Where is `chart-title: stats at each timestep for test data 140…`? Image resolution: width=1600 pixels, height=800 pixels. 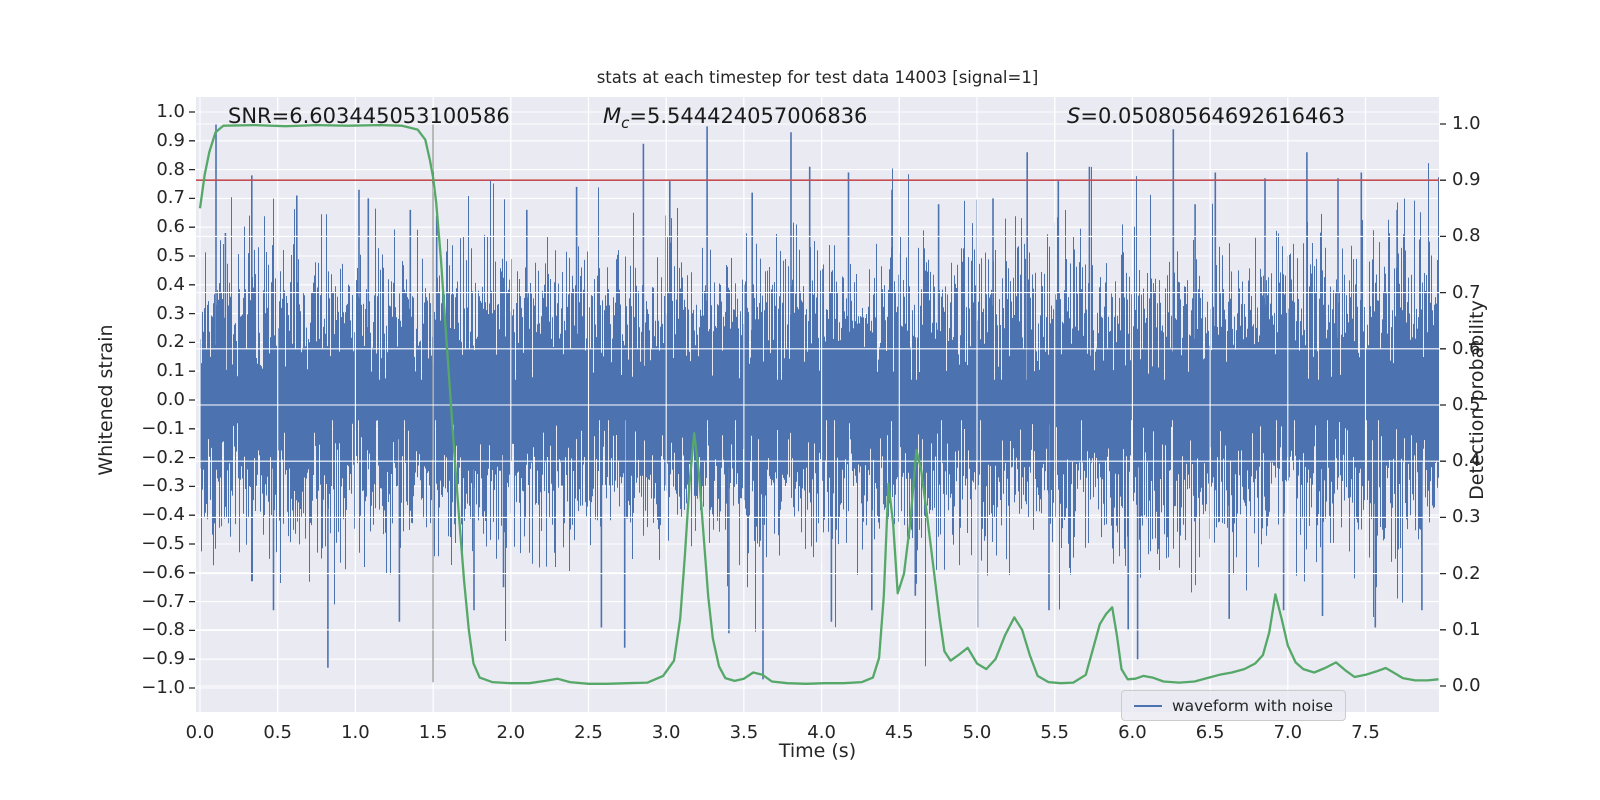 chart-title: stats at each timestep for test data 140… is located at coordinates (817, 77).